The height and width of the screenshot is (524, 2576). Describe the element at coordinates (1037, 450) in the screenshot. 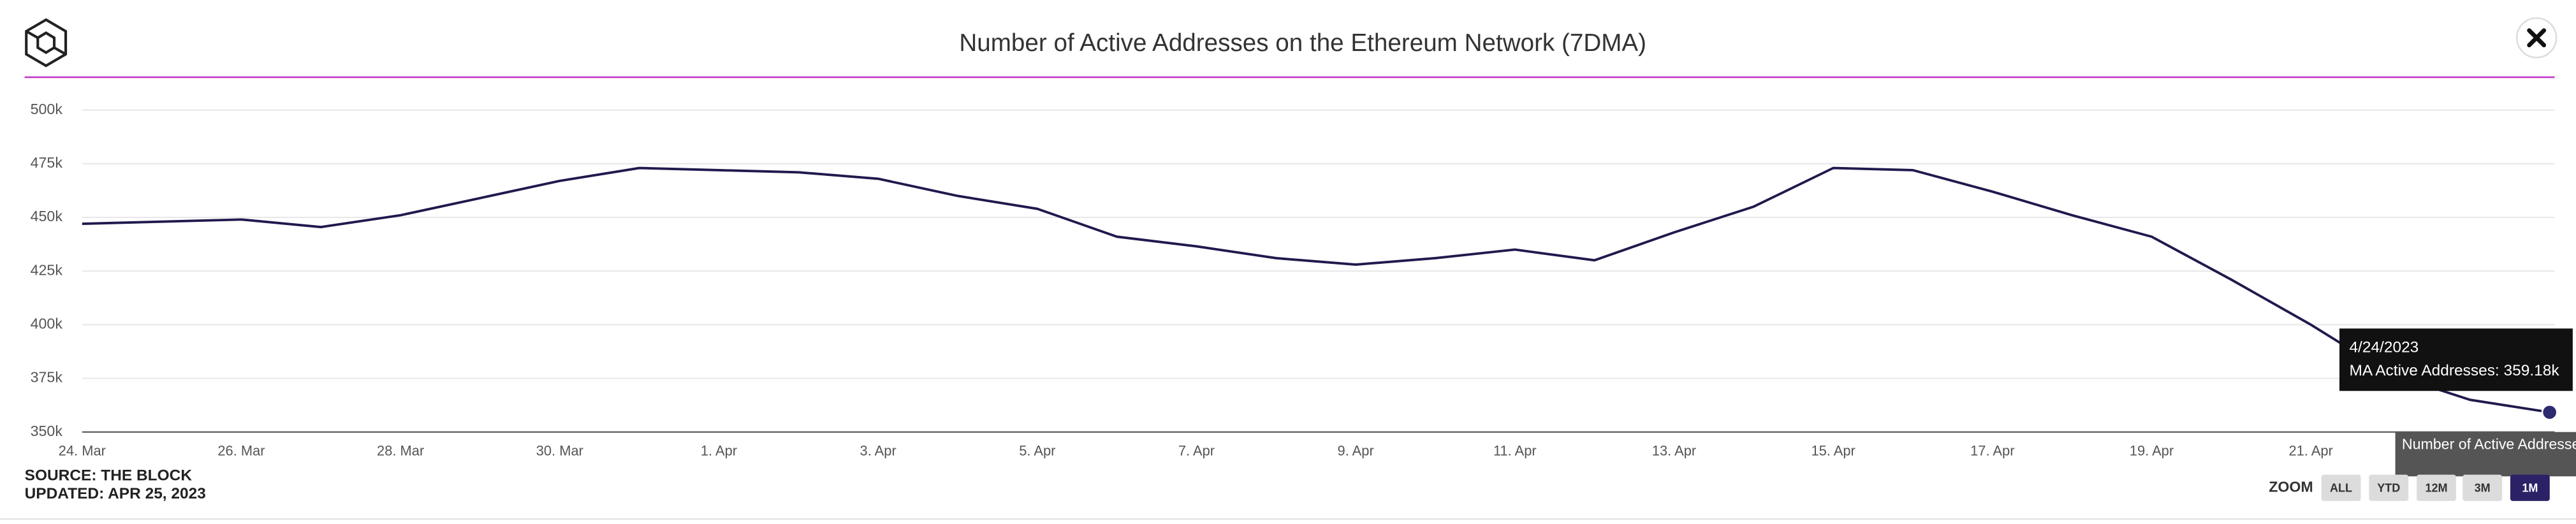

I see `x-tick-label: 5. Apr` at that location.